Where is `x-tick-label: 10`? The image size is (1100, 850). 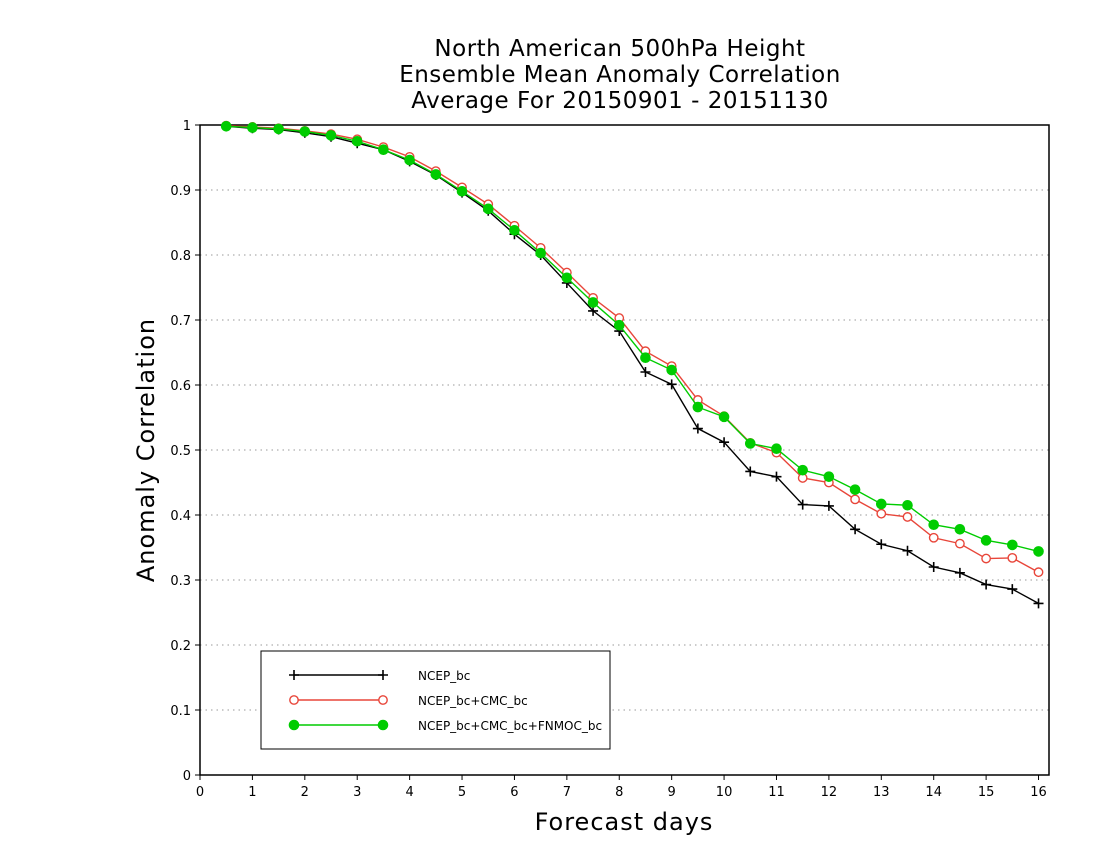
x-tick-label: 10 is located at coordinates (724, 792).